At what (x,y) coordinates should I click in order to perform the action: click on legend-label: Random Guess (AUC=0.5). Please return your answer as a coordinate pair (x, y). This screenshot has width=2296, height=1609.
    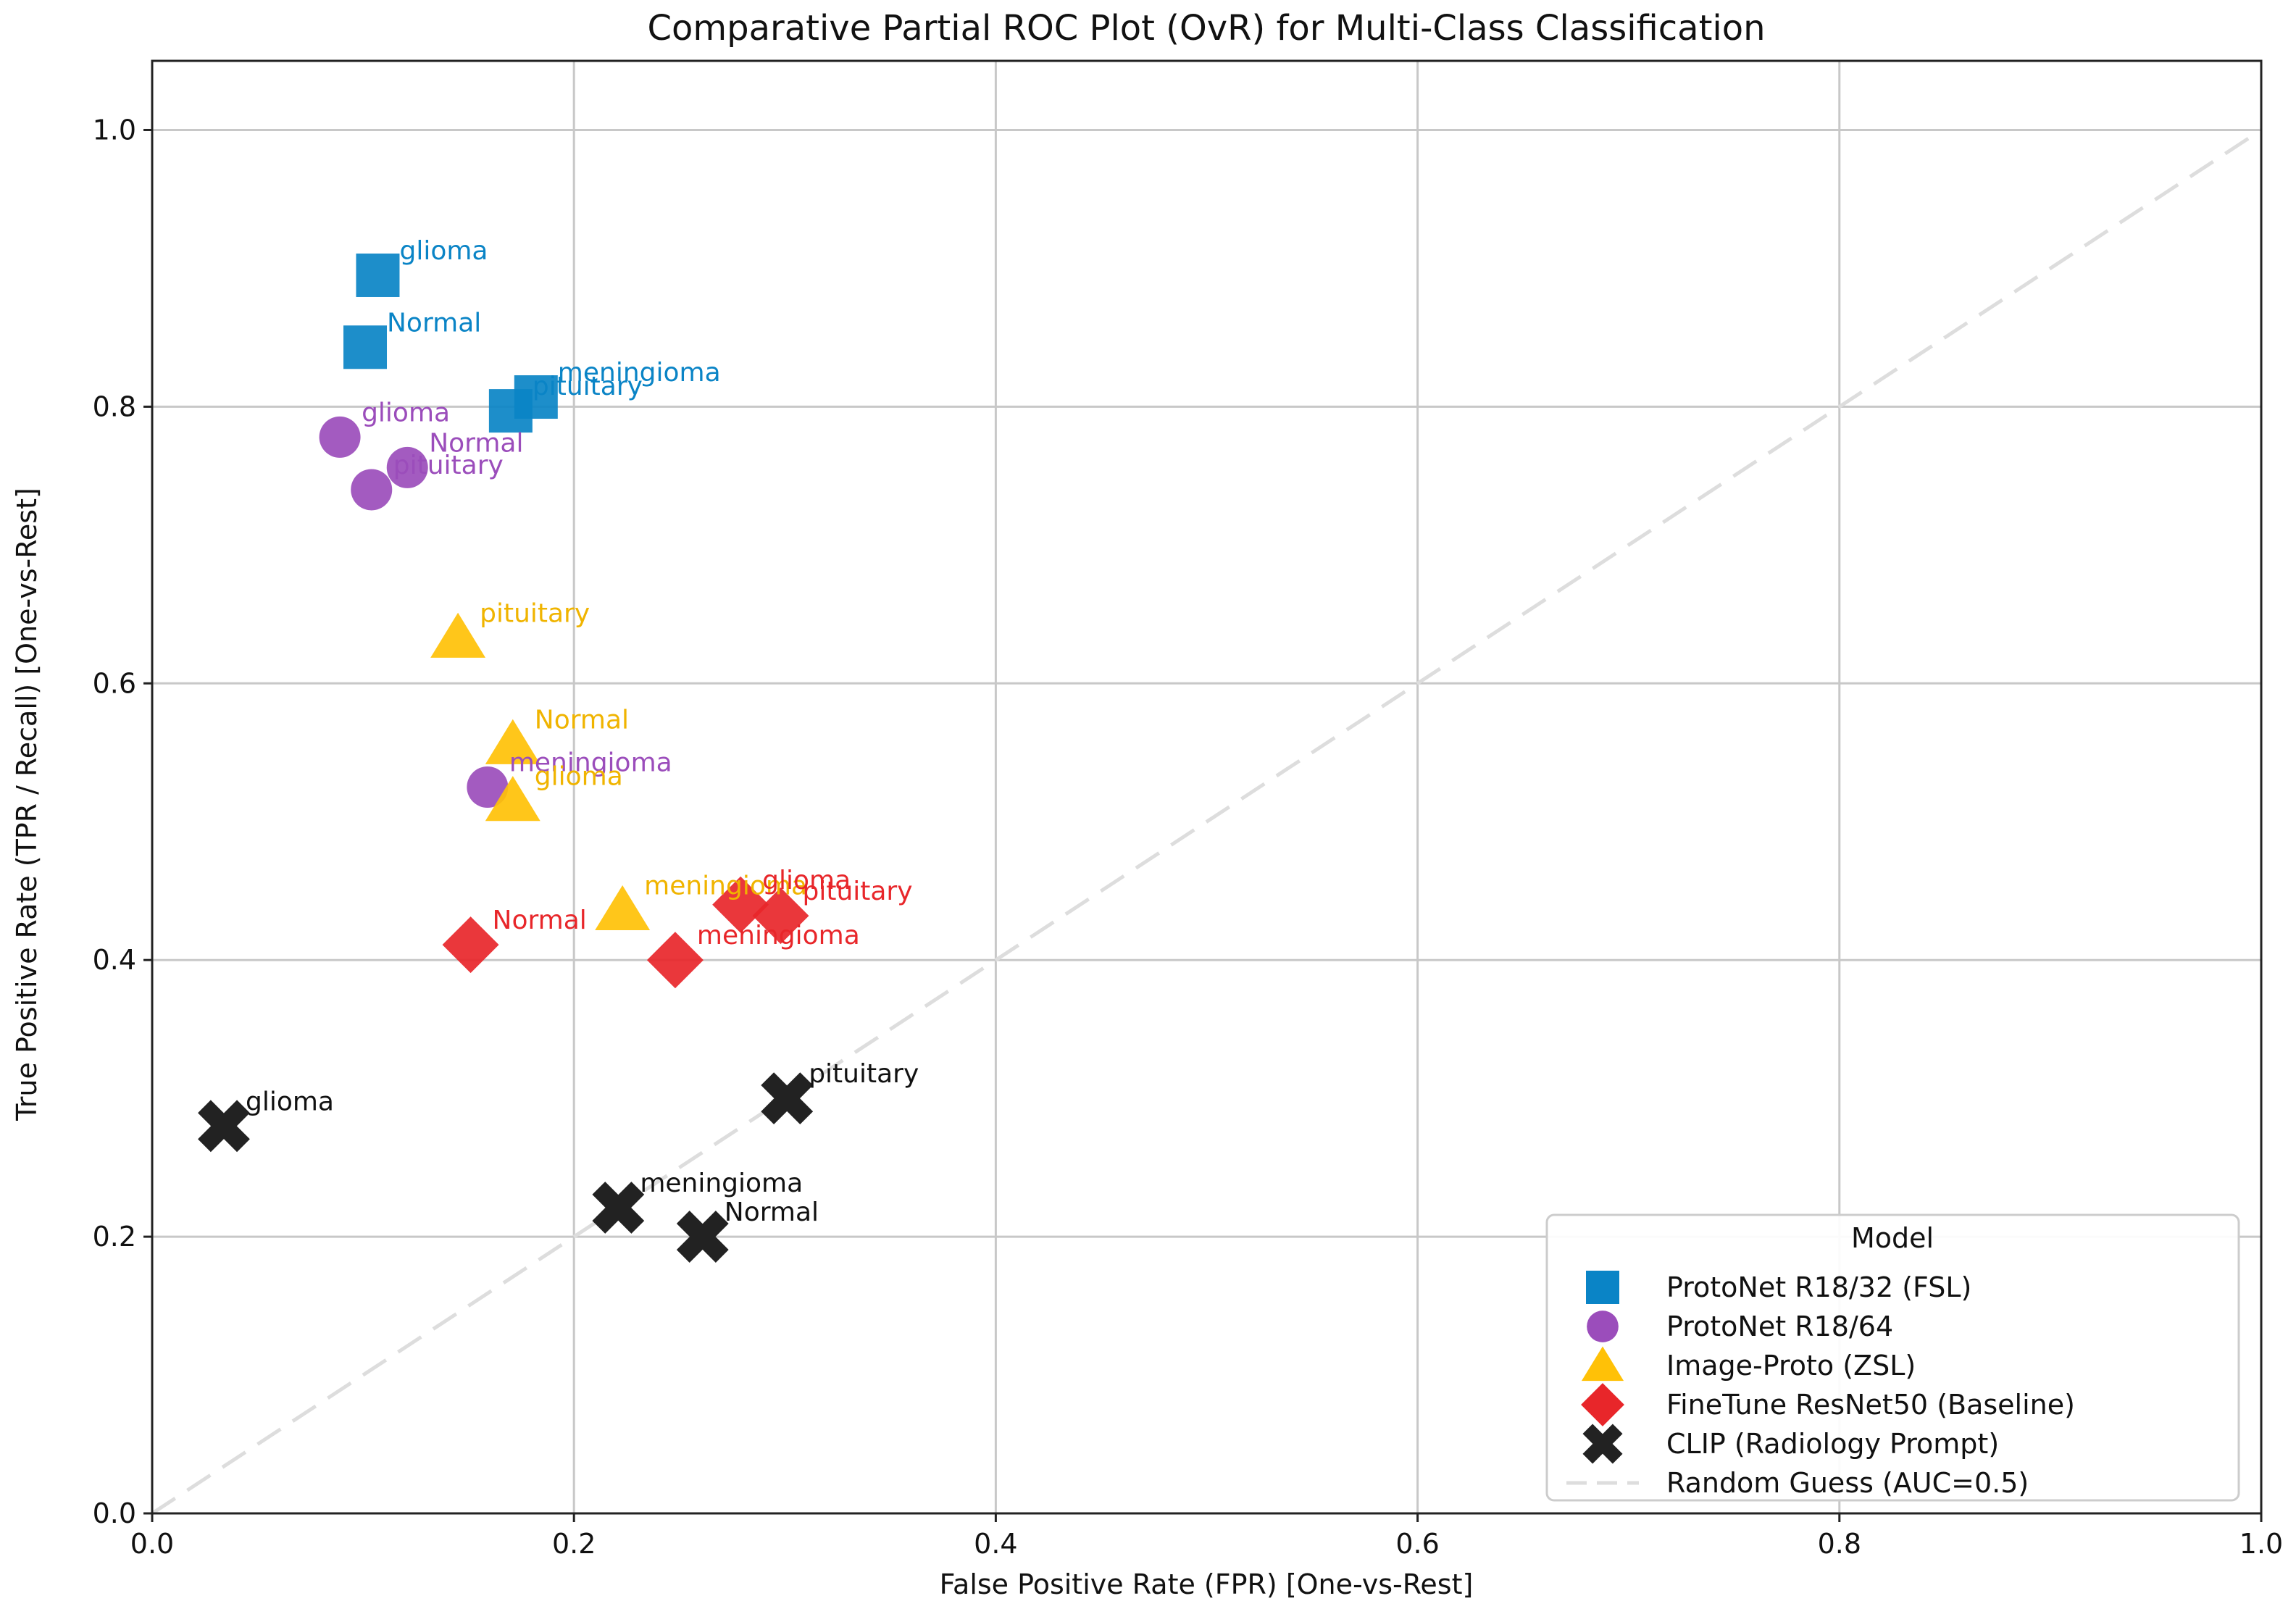
    Looking at the image, I should click on (1847, 1483).